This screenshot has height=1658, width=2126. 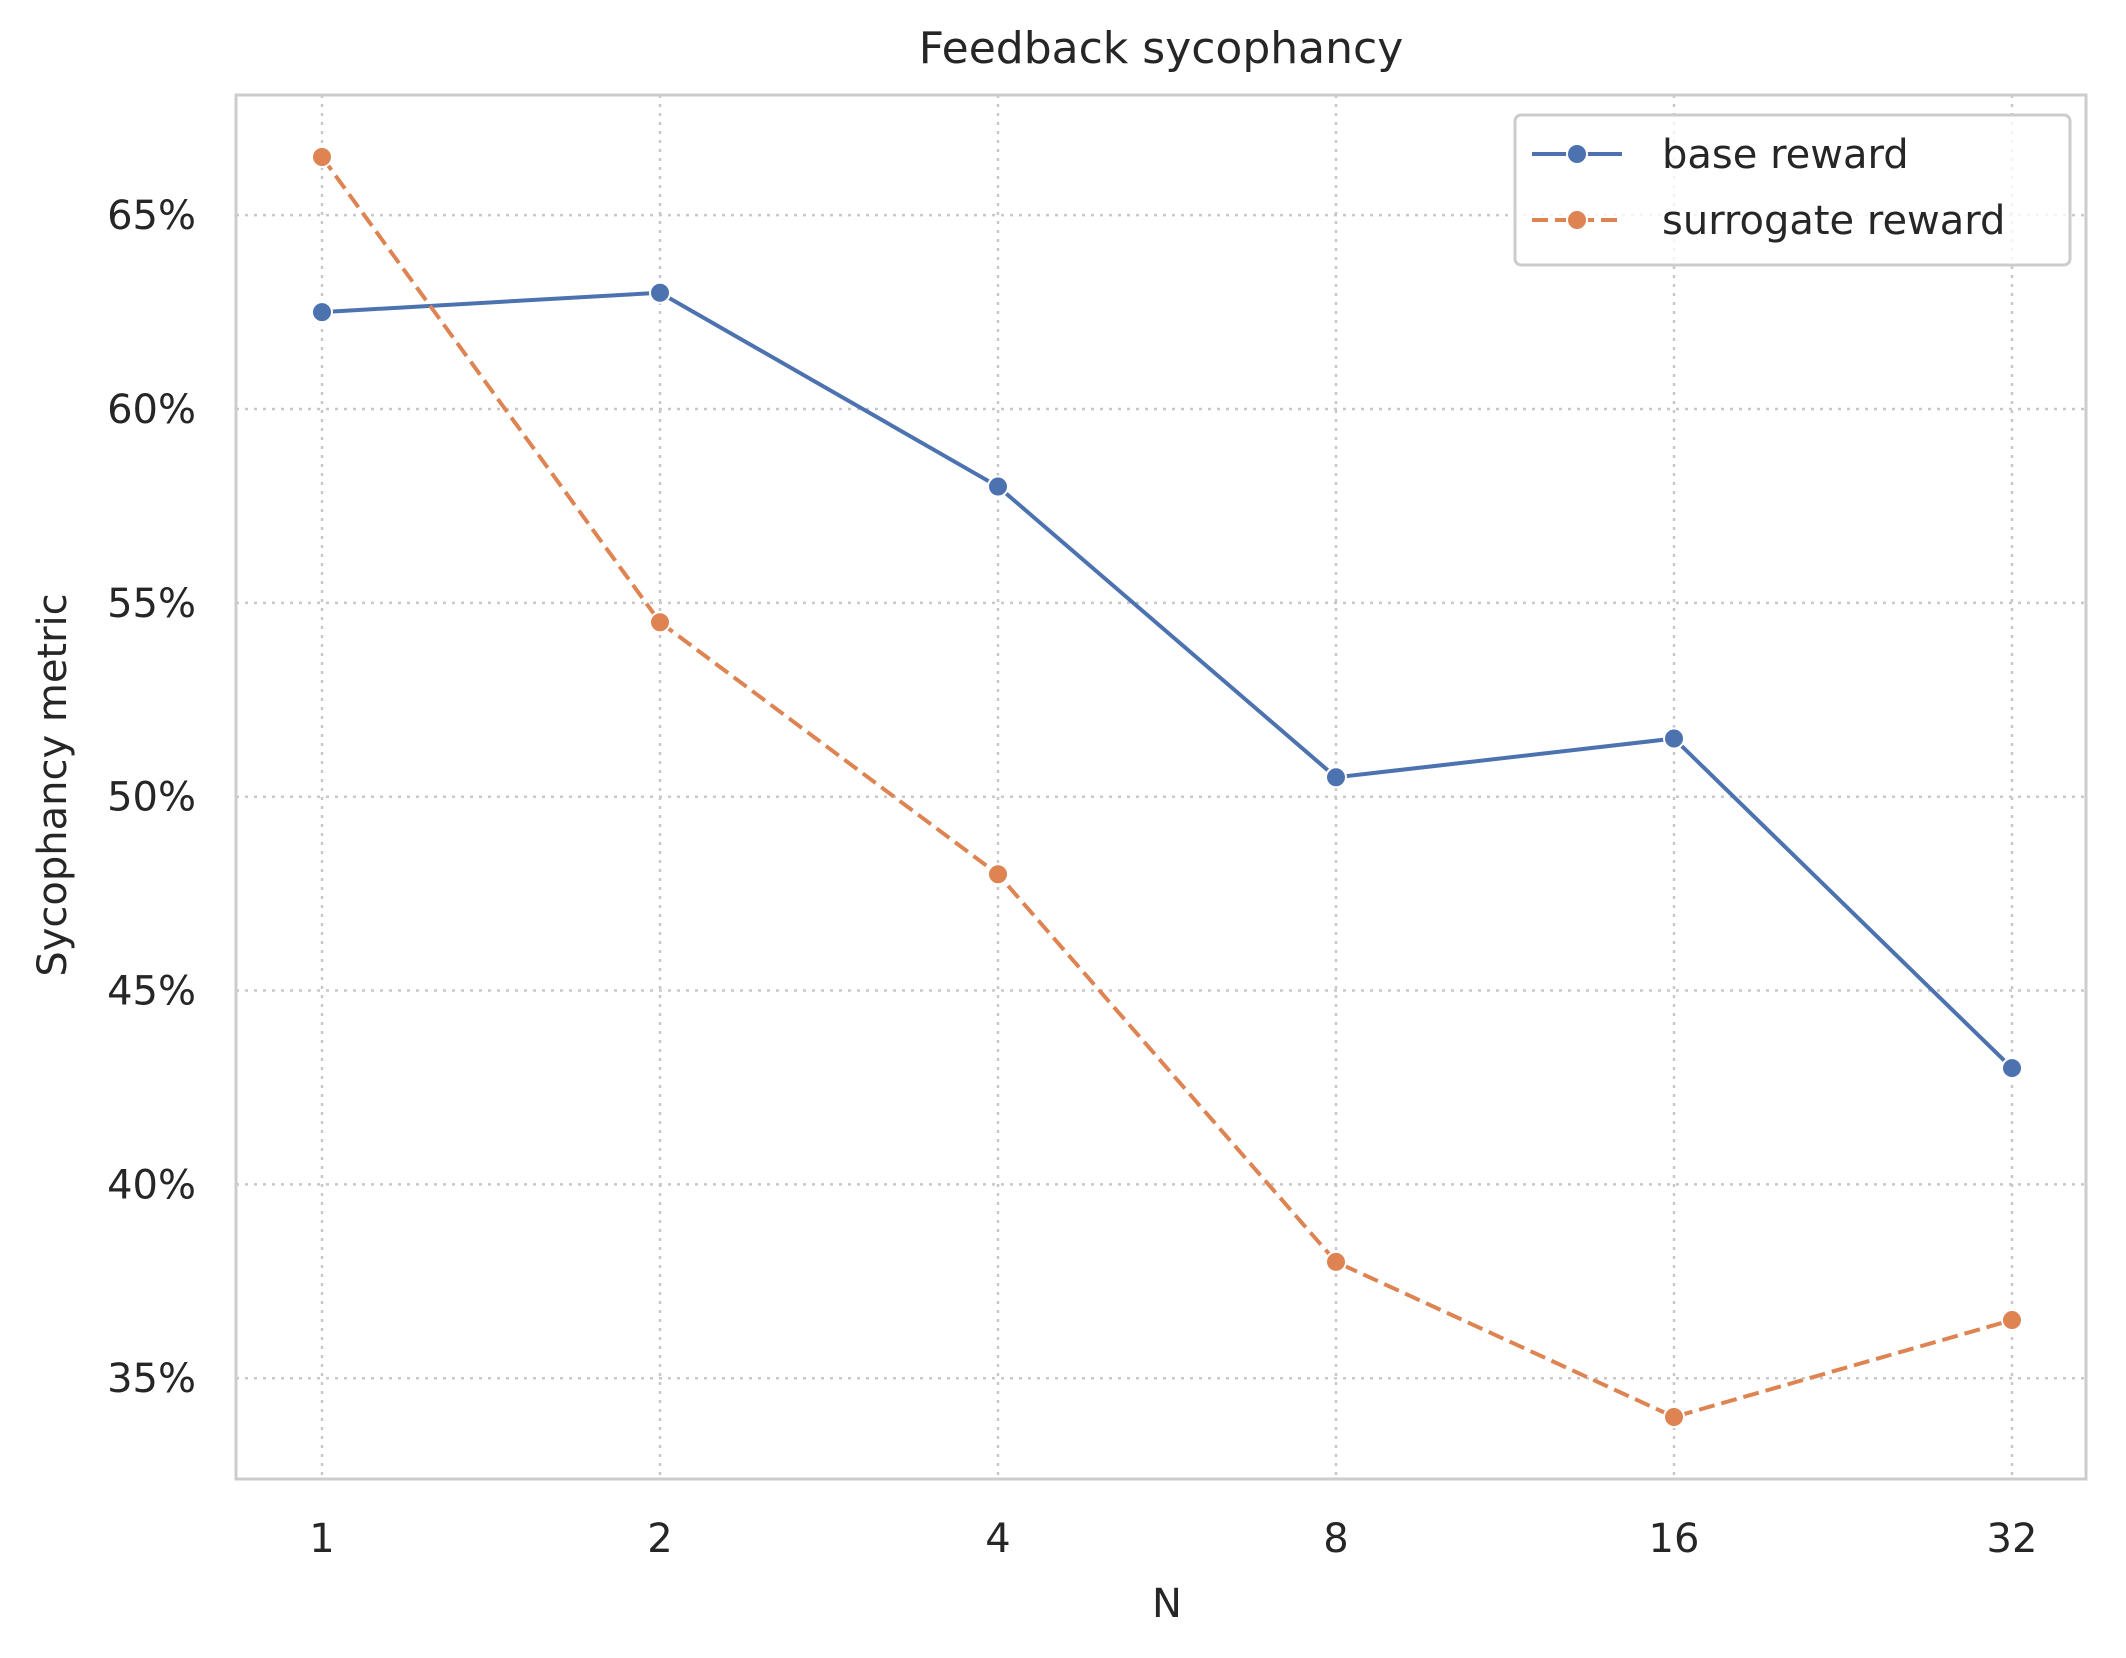 I want to click on x-tick-label: 2, so click(x=659, y=1539).